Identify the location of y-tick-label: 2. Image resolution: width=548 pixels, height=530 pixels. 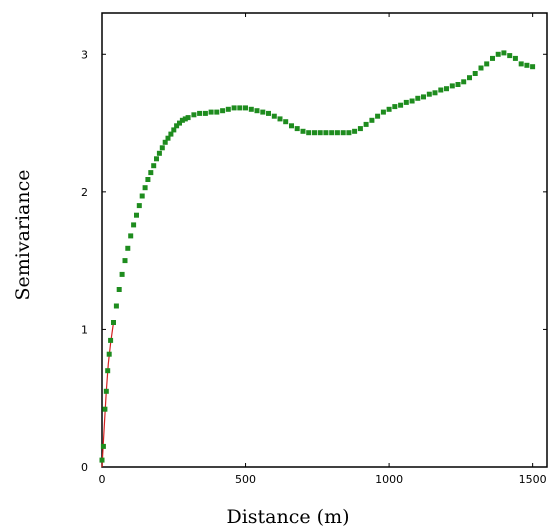
(84, 192).